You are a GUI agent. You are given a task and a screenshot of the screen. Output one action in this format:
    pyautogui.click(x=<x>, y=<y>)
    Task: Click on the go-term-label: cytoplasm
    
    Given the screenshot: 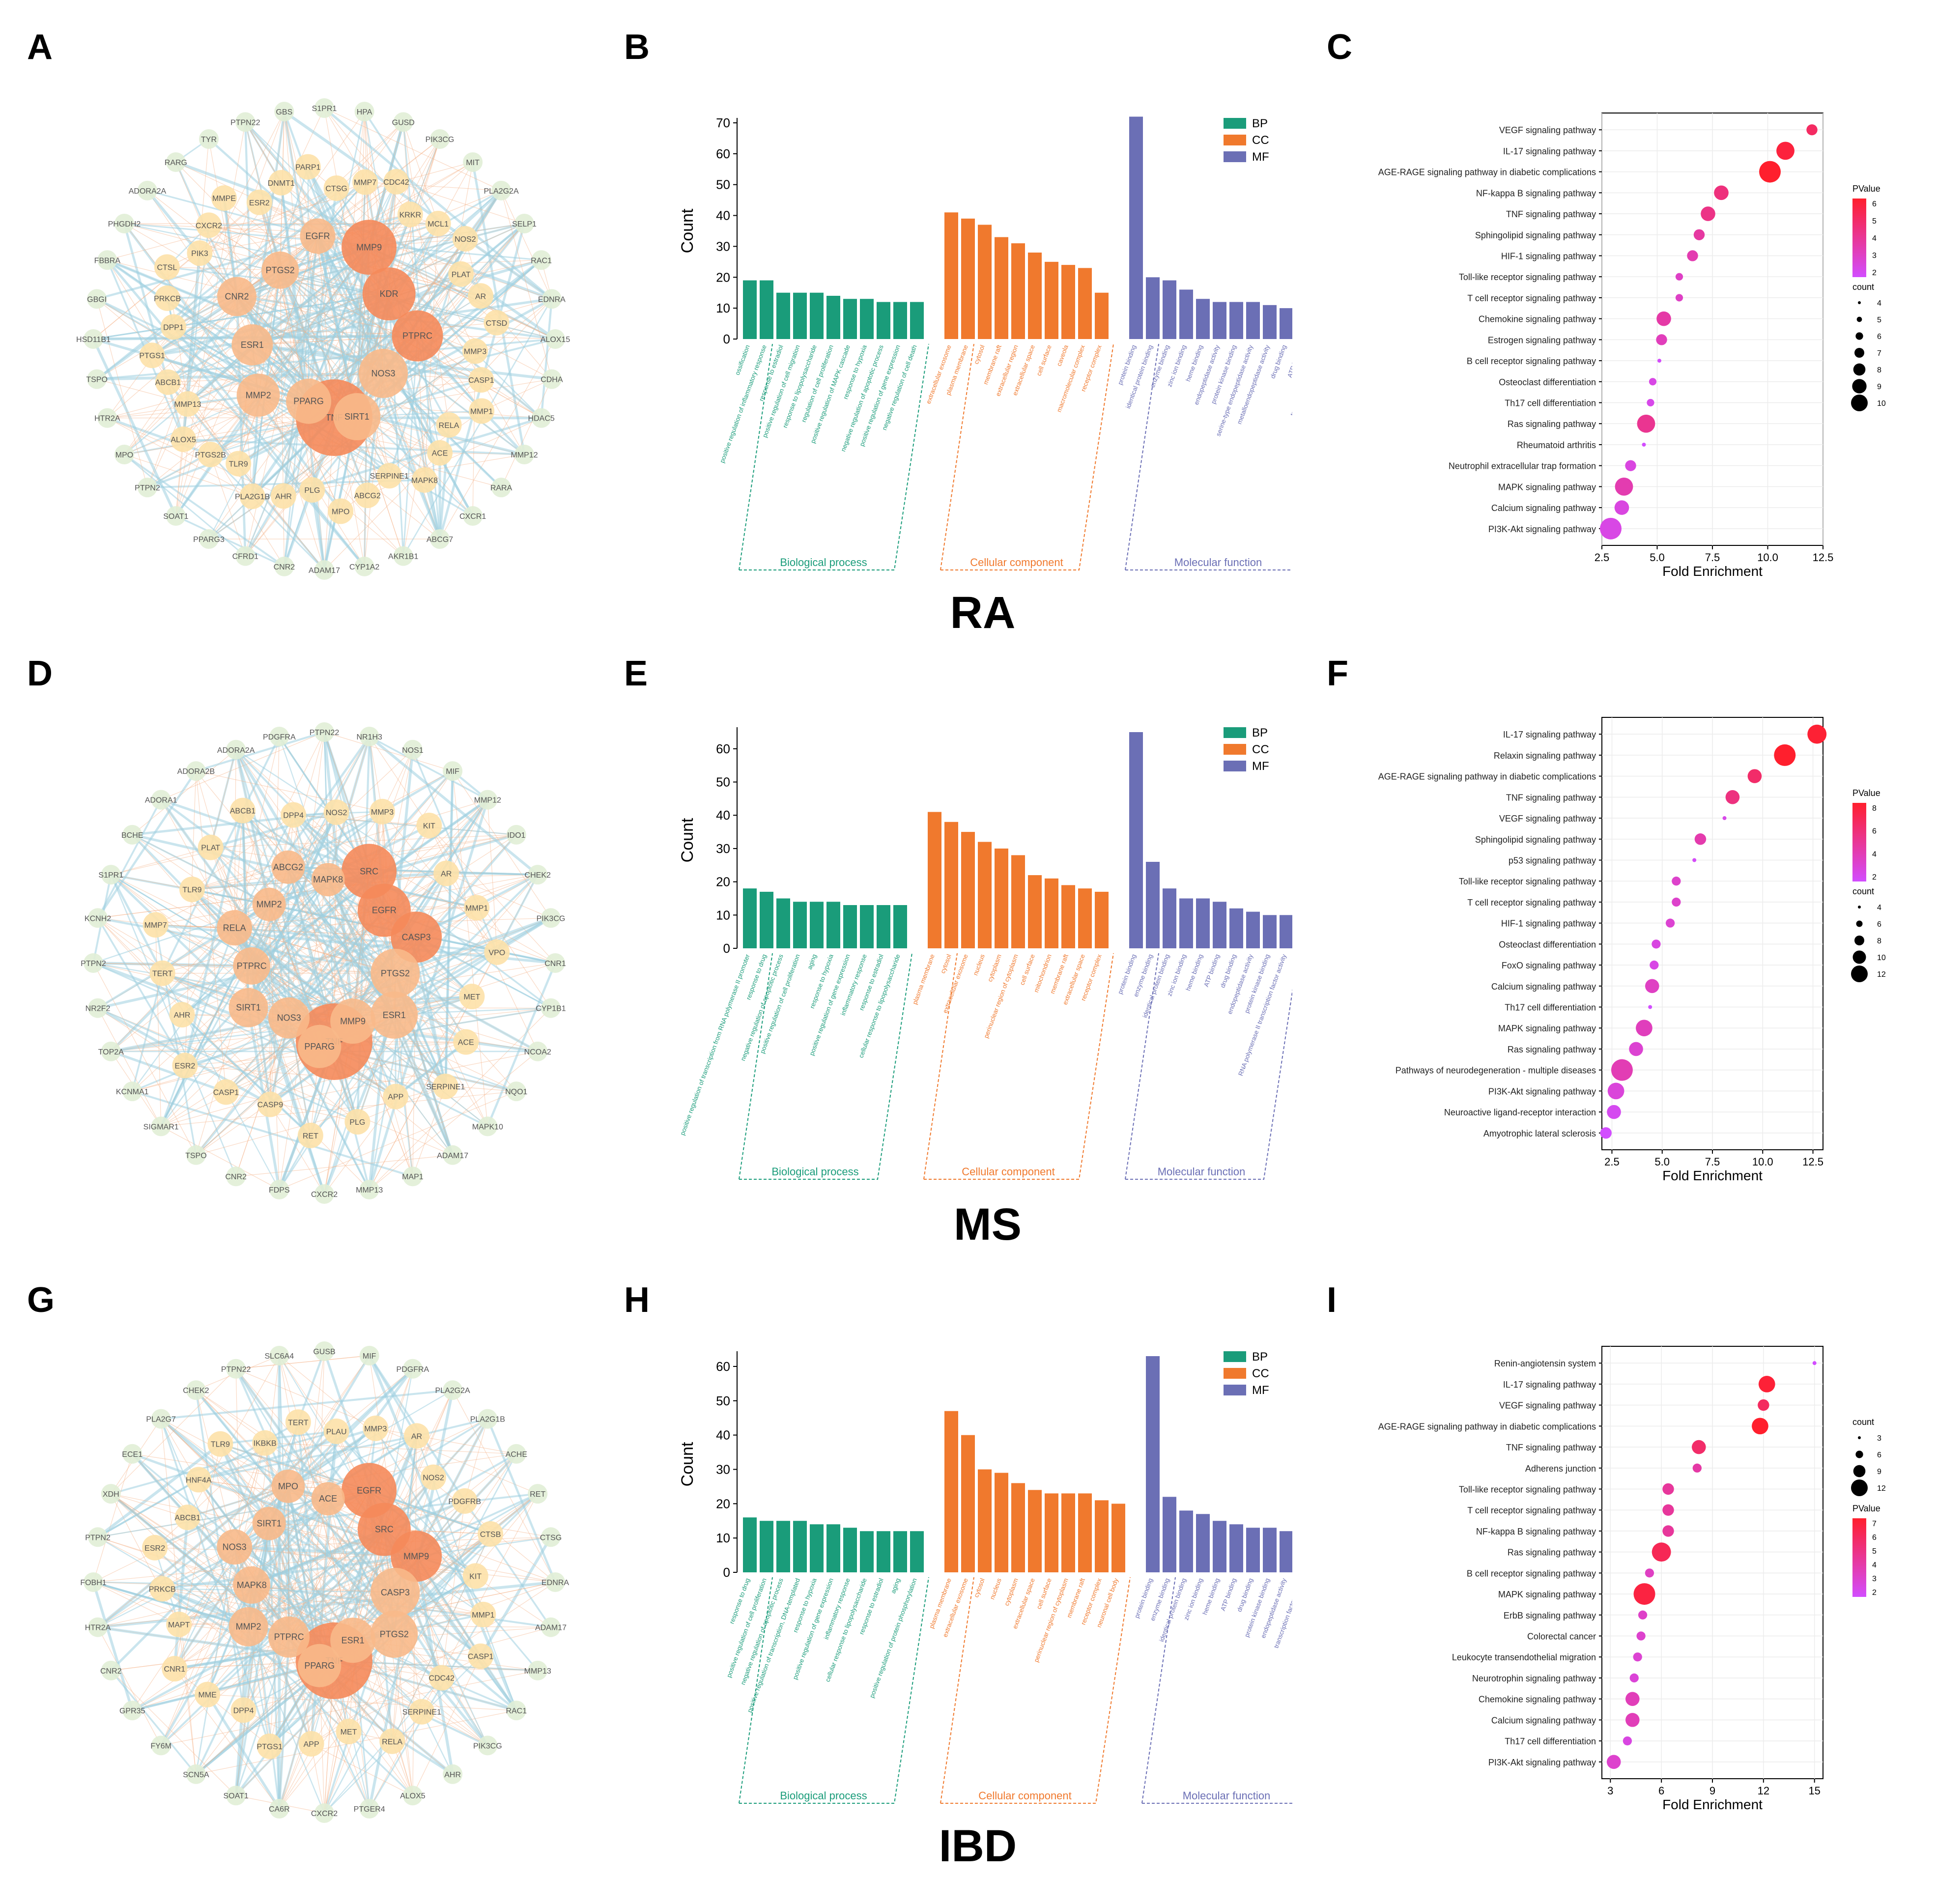 What is the action you would take?
    pyautogui.click(x=994, y=968)
    